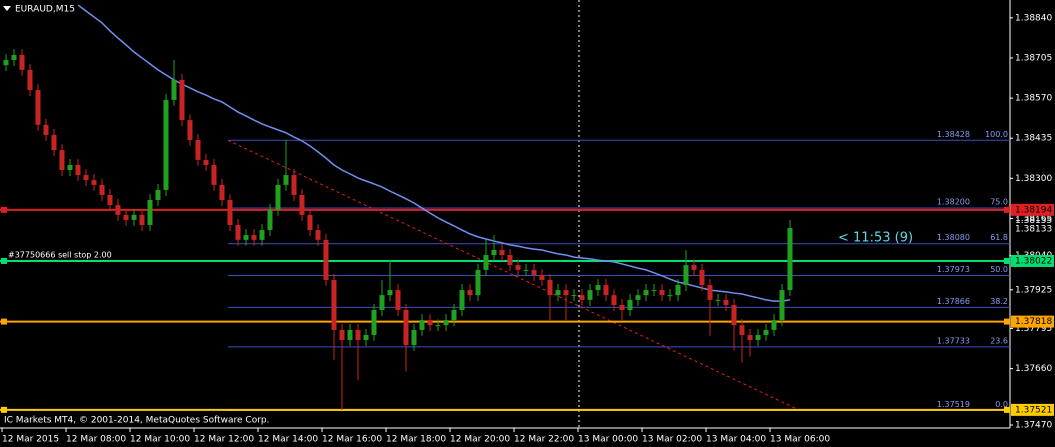 Image resolution: width=1055 pixels, height=447 pixels. What do you see at coordinates (953, 269) in the screenshot?
I see `fib-price-label: 1.37973` at bounding box center [953, 269].